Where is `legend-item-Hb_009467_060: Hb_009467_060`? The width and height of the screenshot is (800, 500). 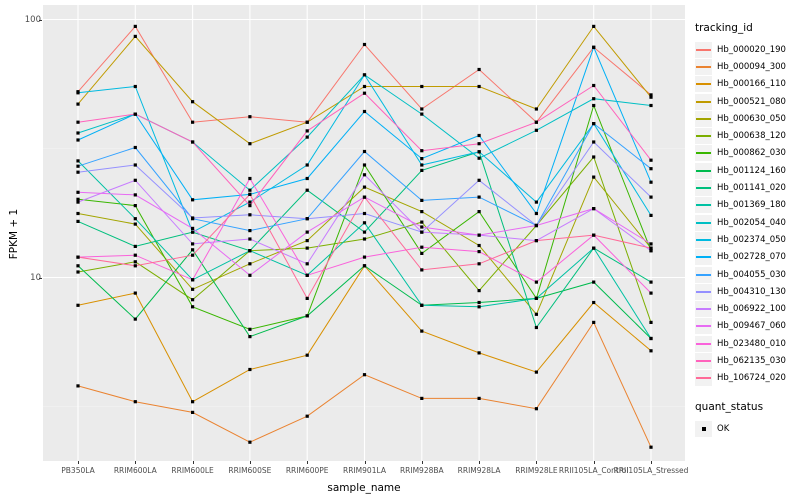
legend-item-Hb_009467_060: Hb_009467_060 is located at coordinates (747, 326).